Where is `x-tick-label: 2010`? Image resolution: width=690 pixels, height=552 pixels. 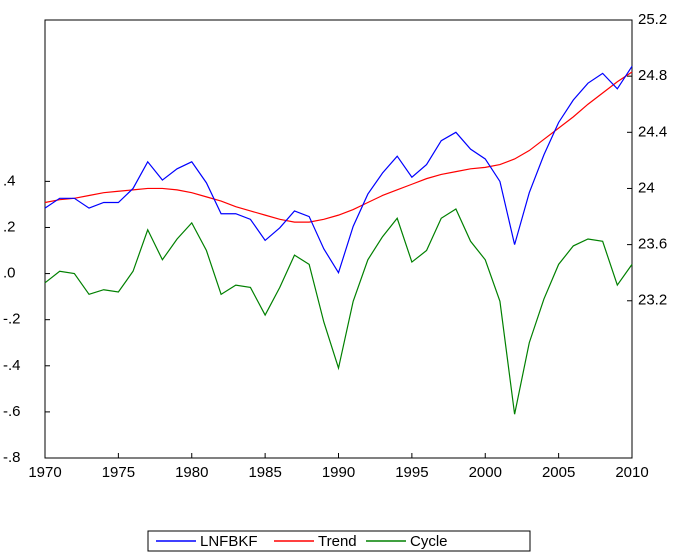
x-tick-label: 2010 is located at coordinates (631, 472).